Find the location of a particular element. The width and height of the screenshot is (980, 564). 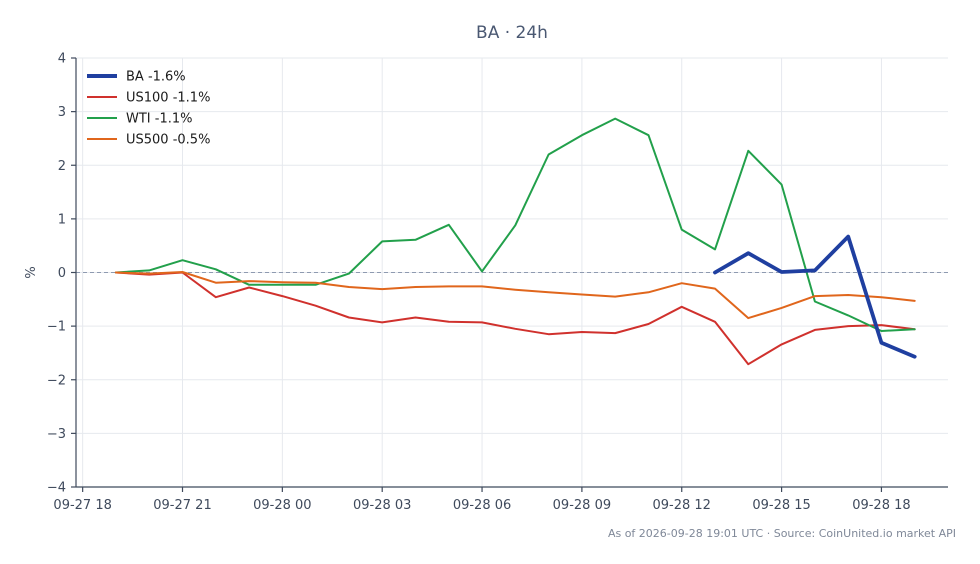

x-tick-label: 09-28 18 is located at coordinates (881, 505).